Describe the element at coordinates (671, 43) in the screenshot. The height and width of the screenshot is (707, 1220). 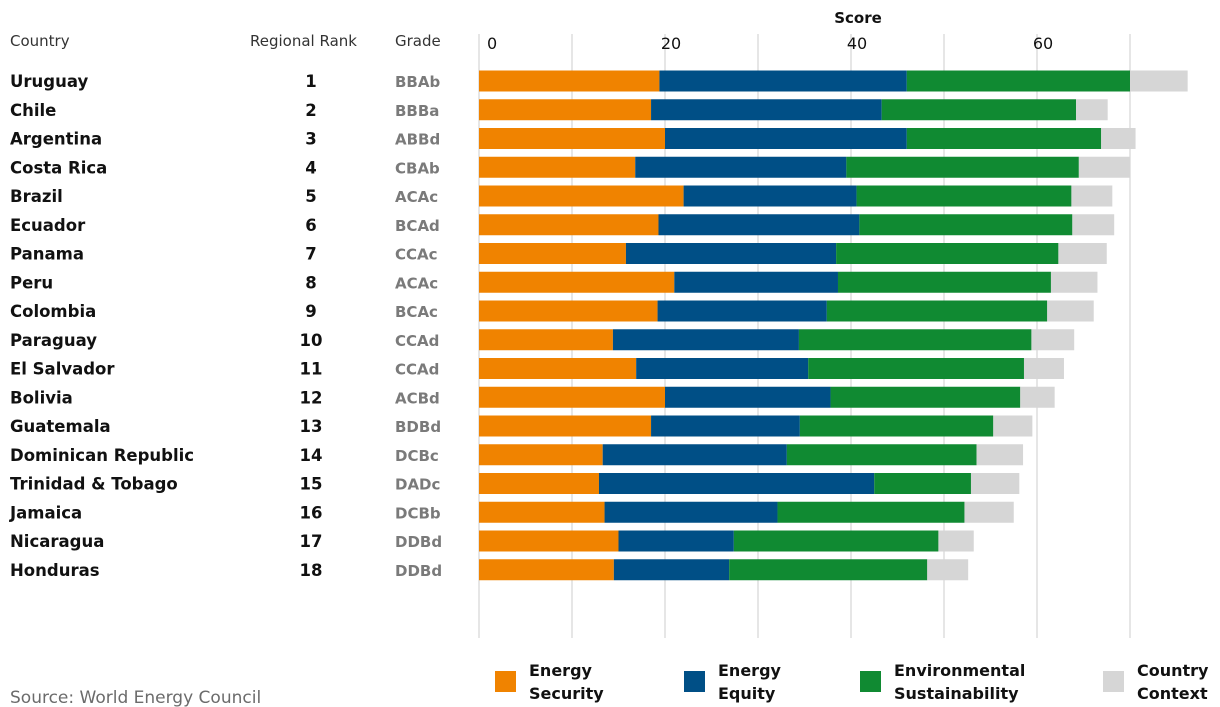
I see `x-tick-label: 20` at that location.